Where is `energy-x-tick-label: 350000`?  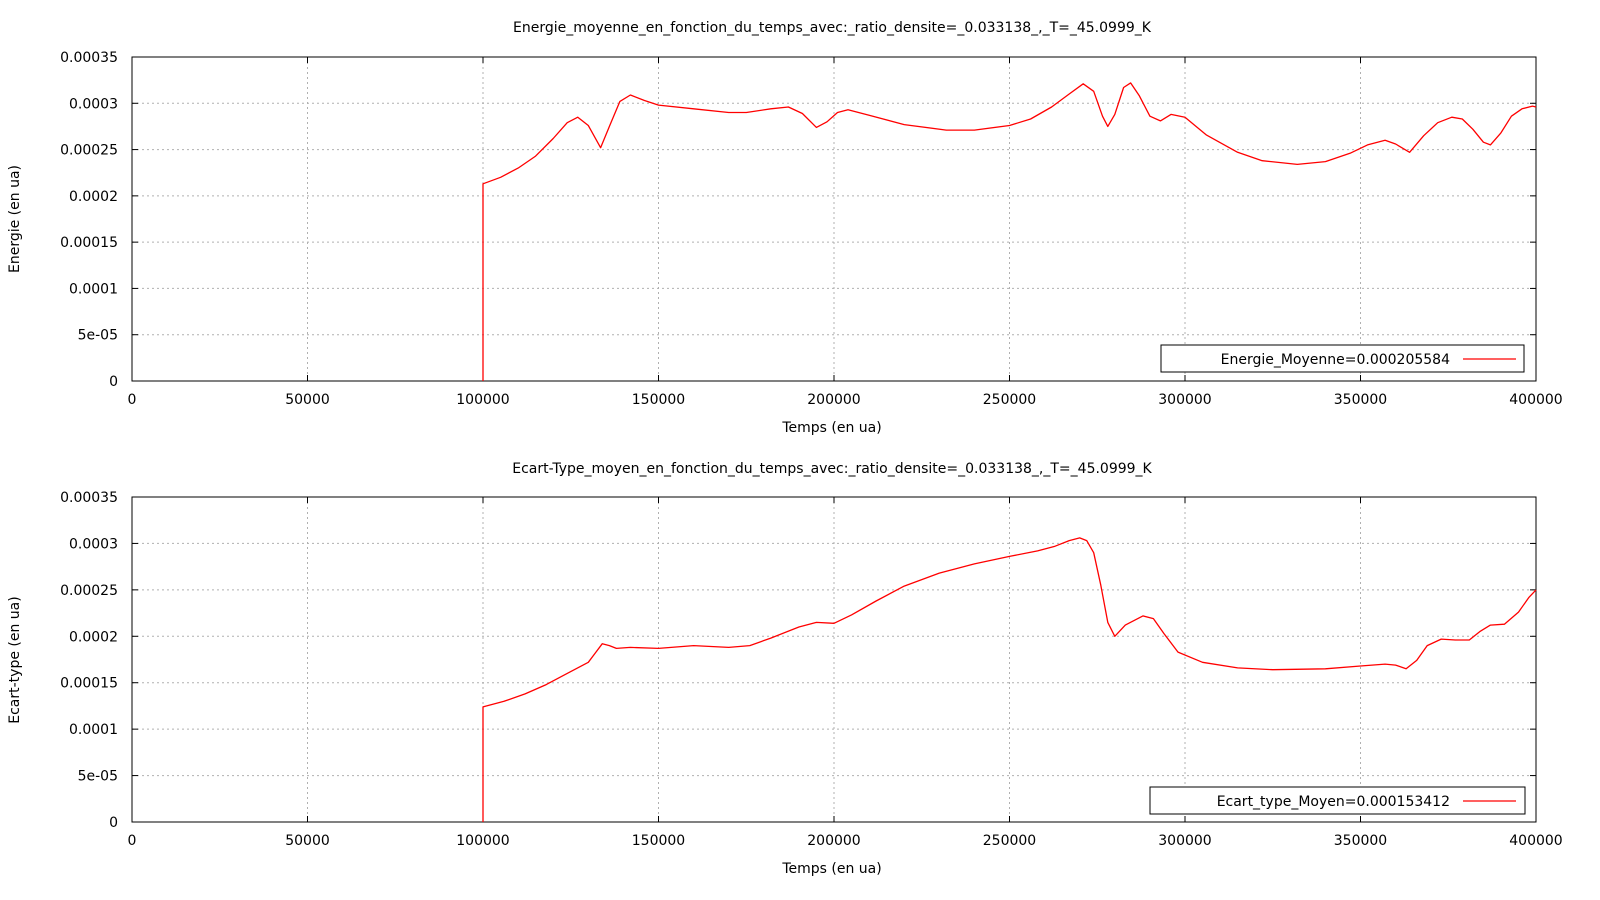
energy-x-tick-label: 350000 is located at coordinates (1360, 400).